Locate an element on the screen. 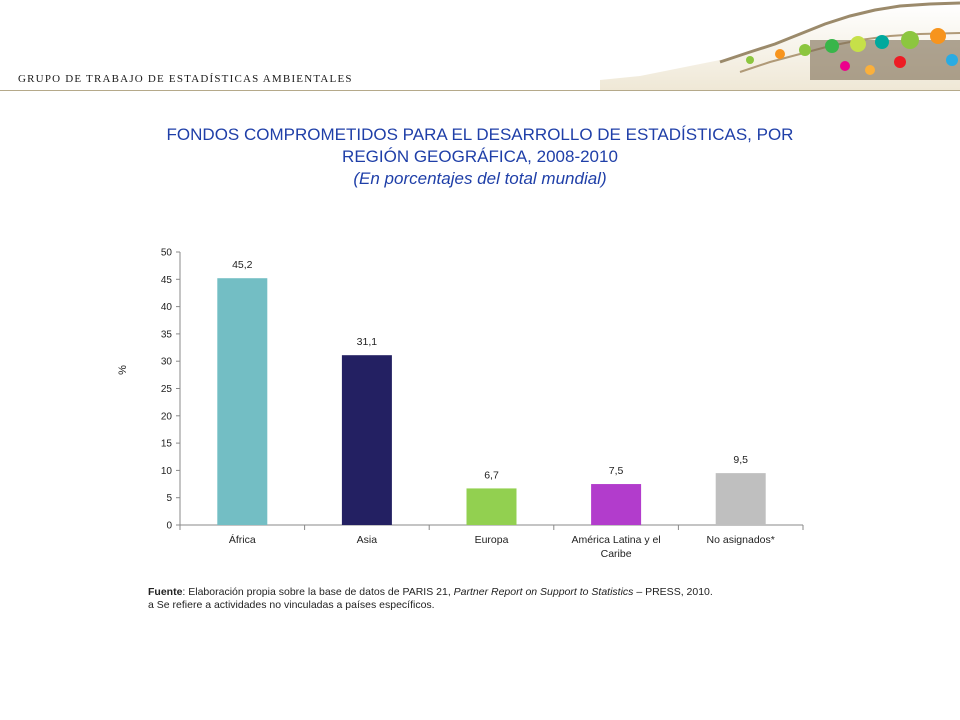  x-tick-label: No asignados* is located at coordinates (741, 540).